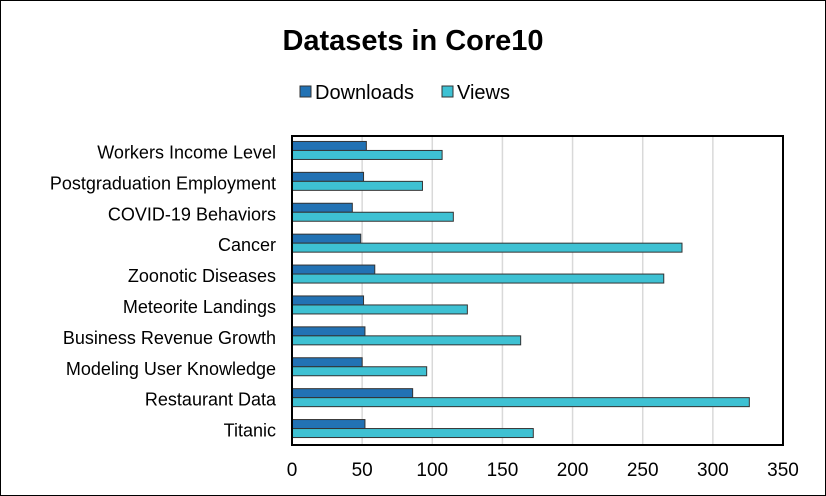 The width and height of the screenshot is (826, 496). Describe the element at coordinates (250, 431) in the screenshot. I see `category-label: Titanic` at that location.